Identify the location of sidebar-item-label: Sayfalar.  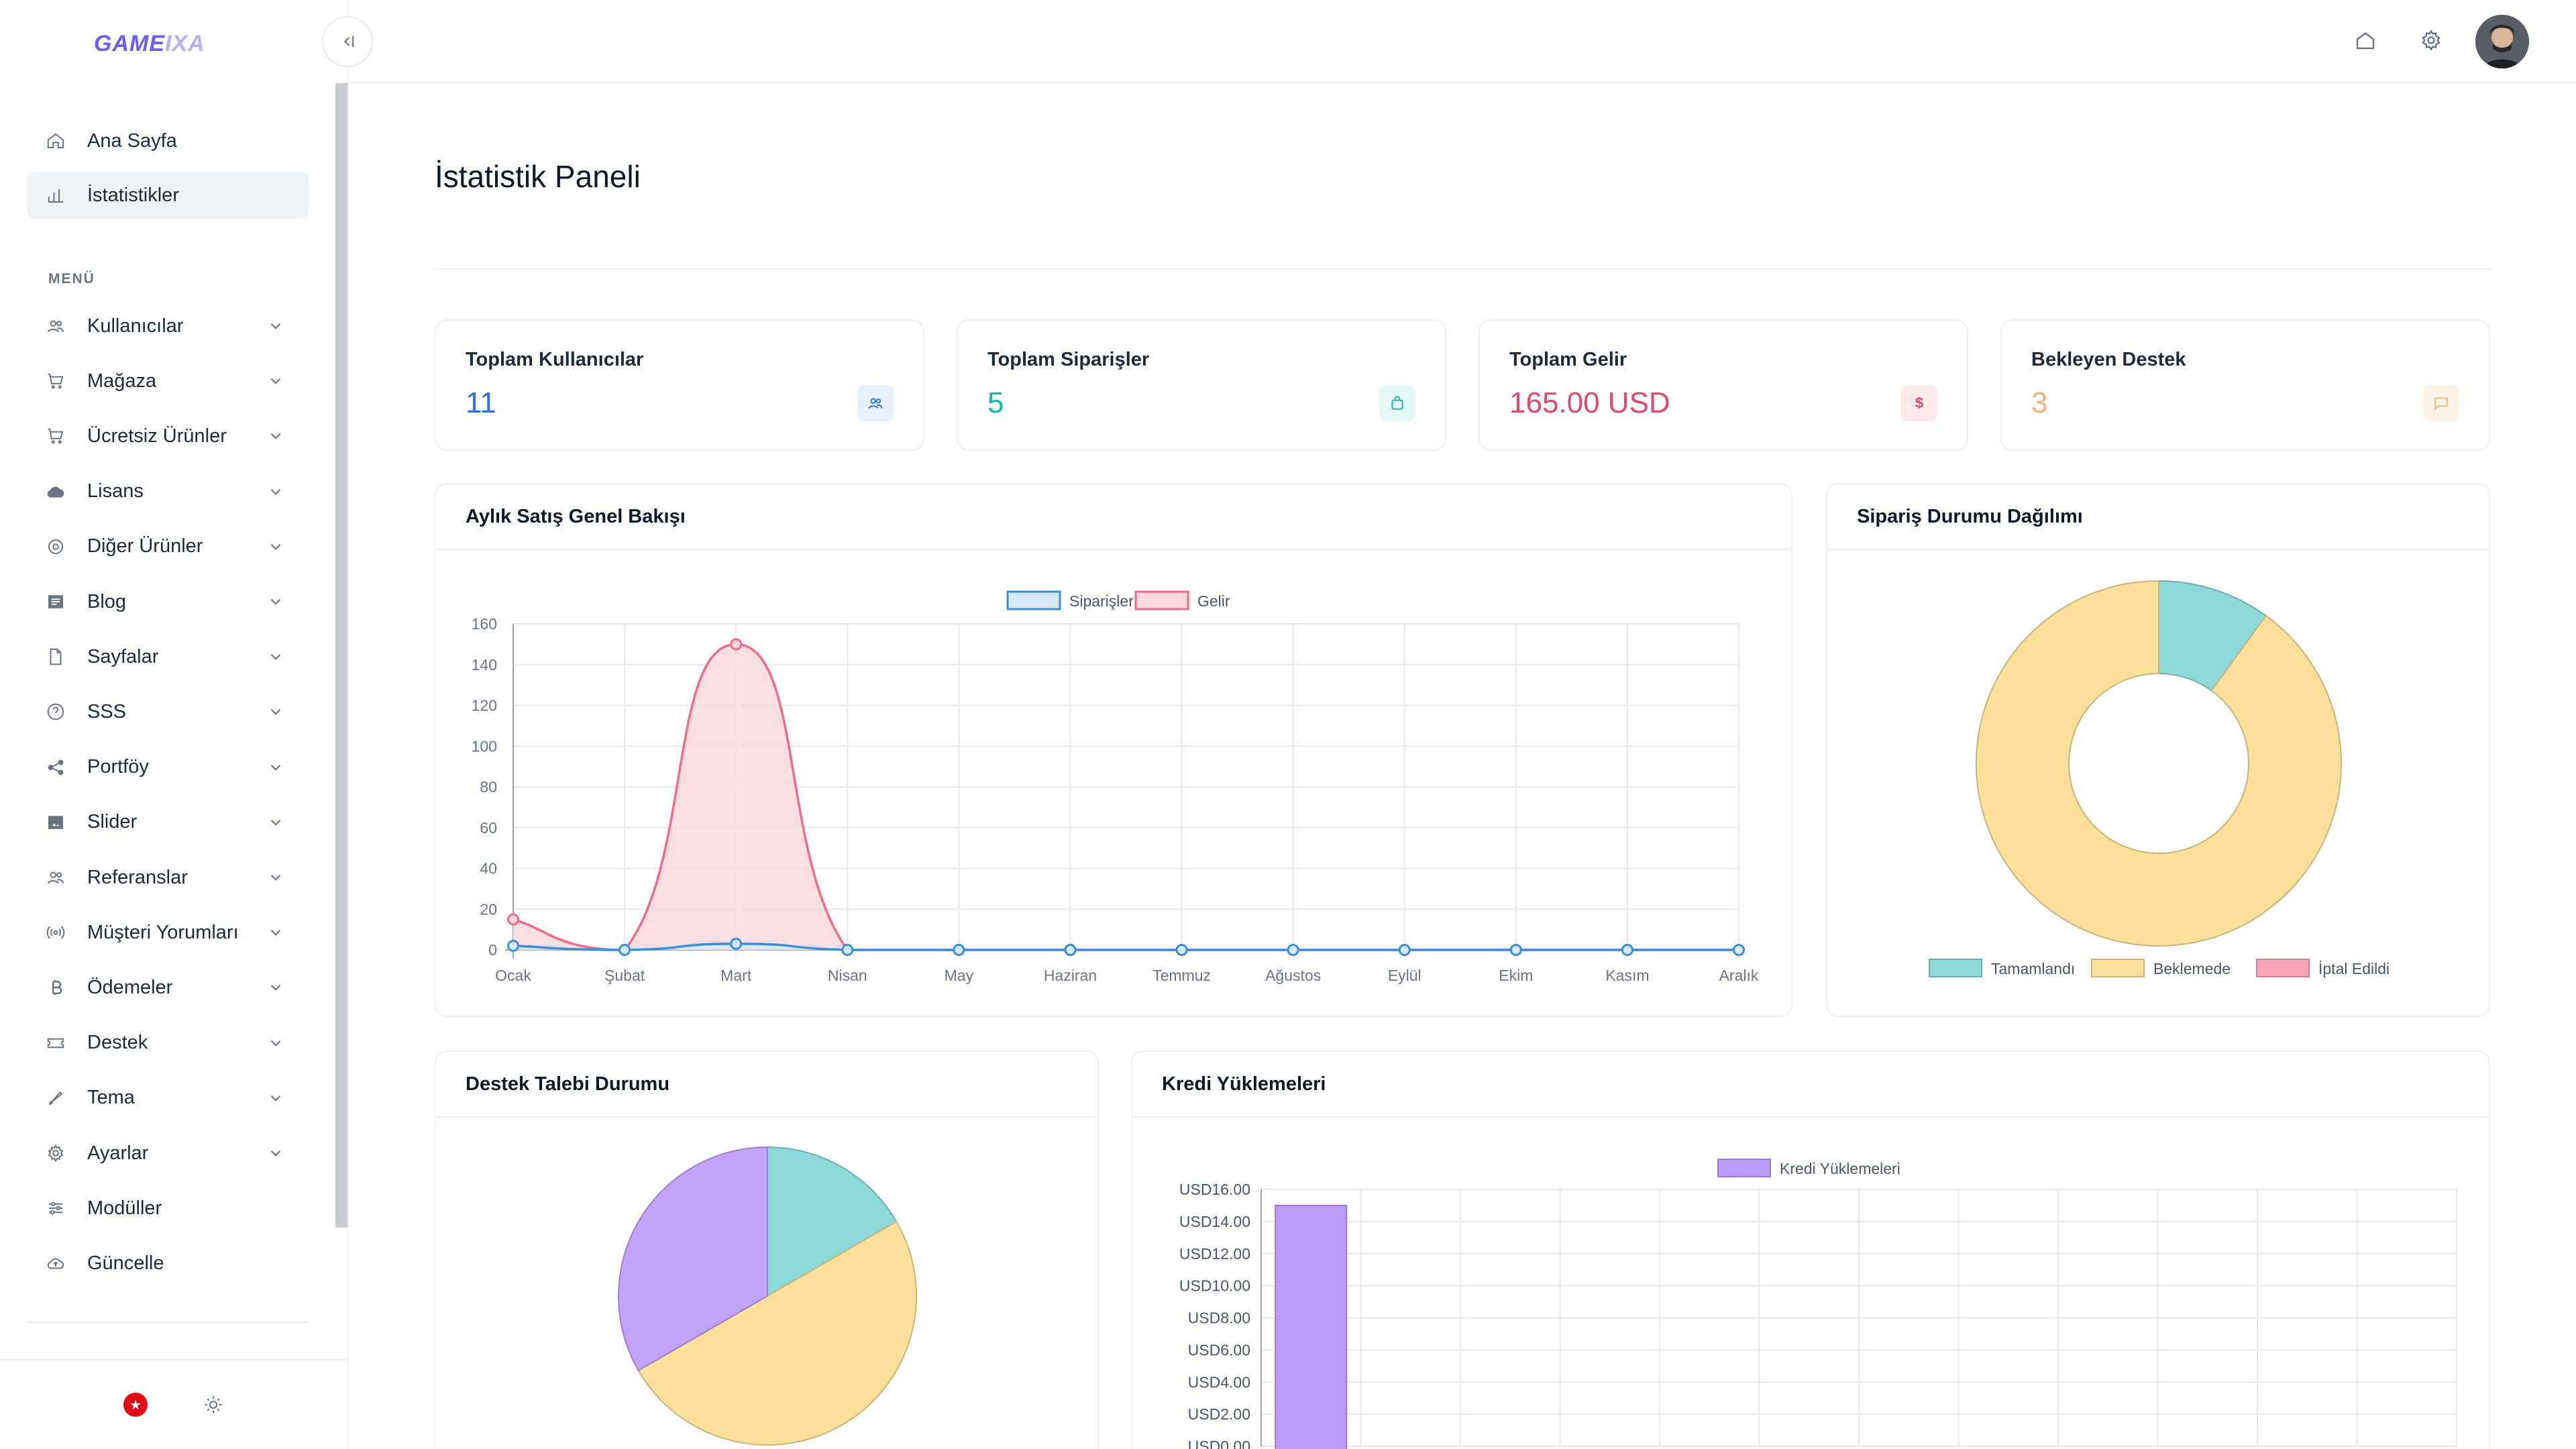
(123, 656).